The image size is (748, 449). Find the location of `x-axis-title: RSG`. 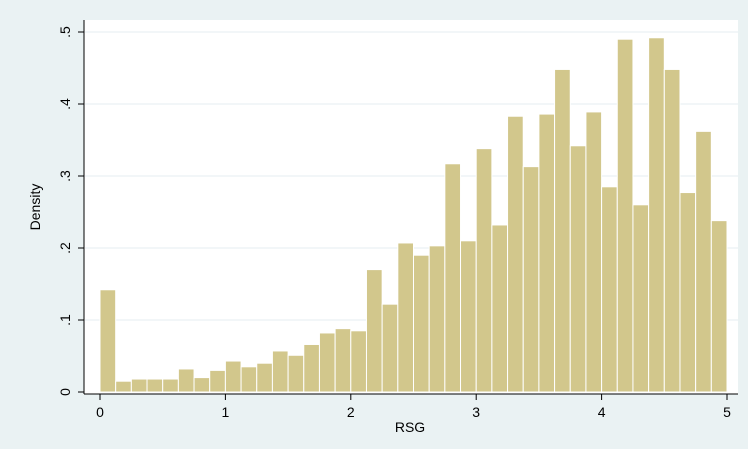

x-axis-title: RSG is located at coordinates (410, 427).